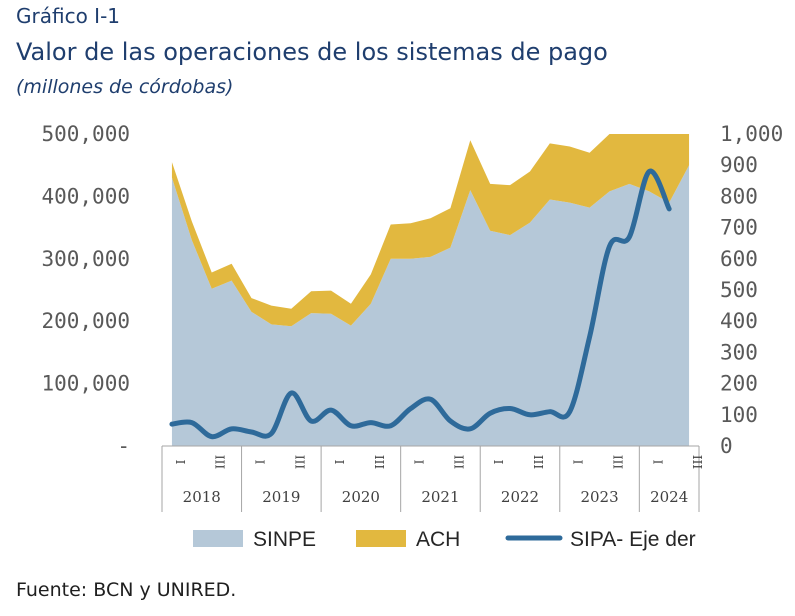  Describe the element at coordinates (202, 497) in the screenshot. I see `x-year-label: 2018` at that location.